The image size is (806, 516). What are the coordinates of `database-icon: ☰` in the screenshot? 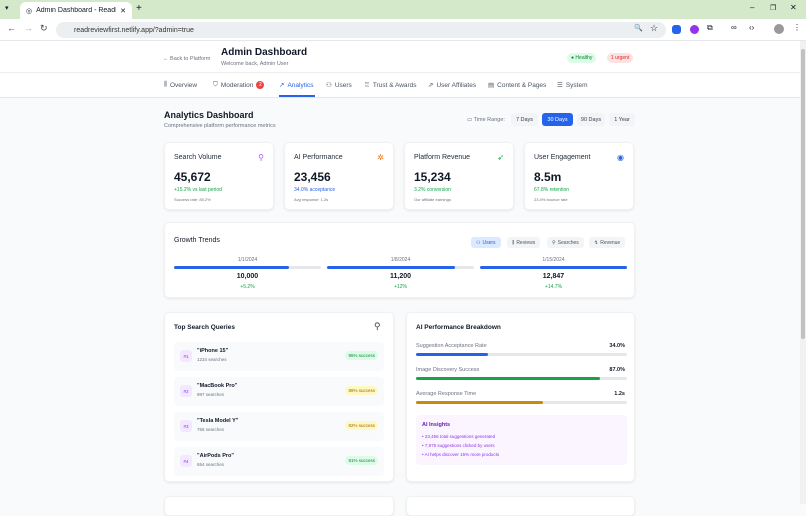 It's located at (560, 85).